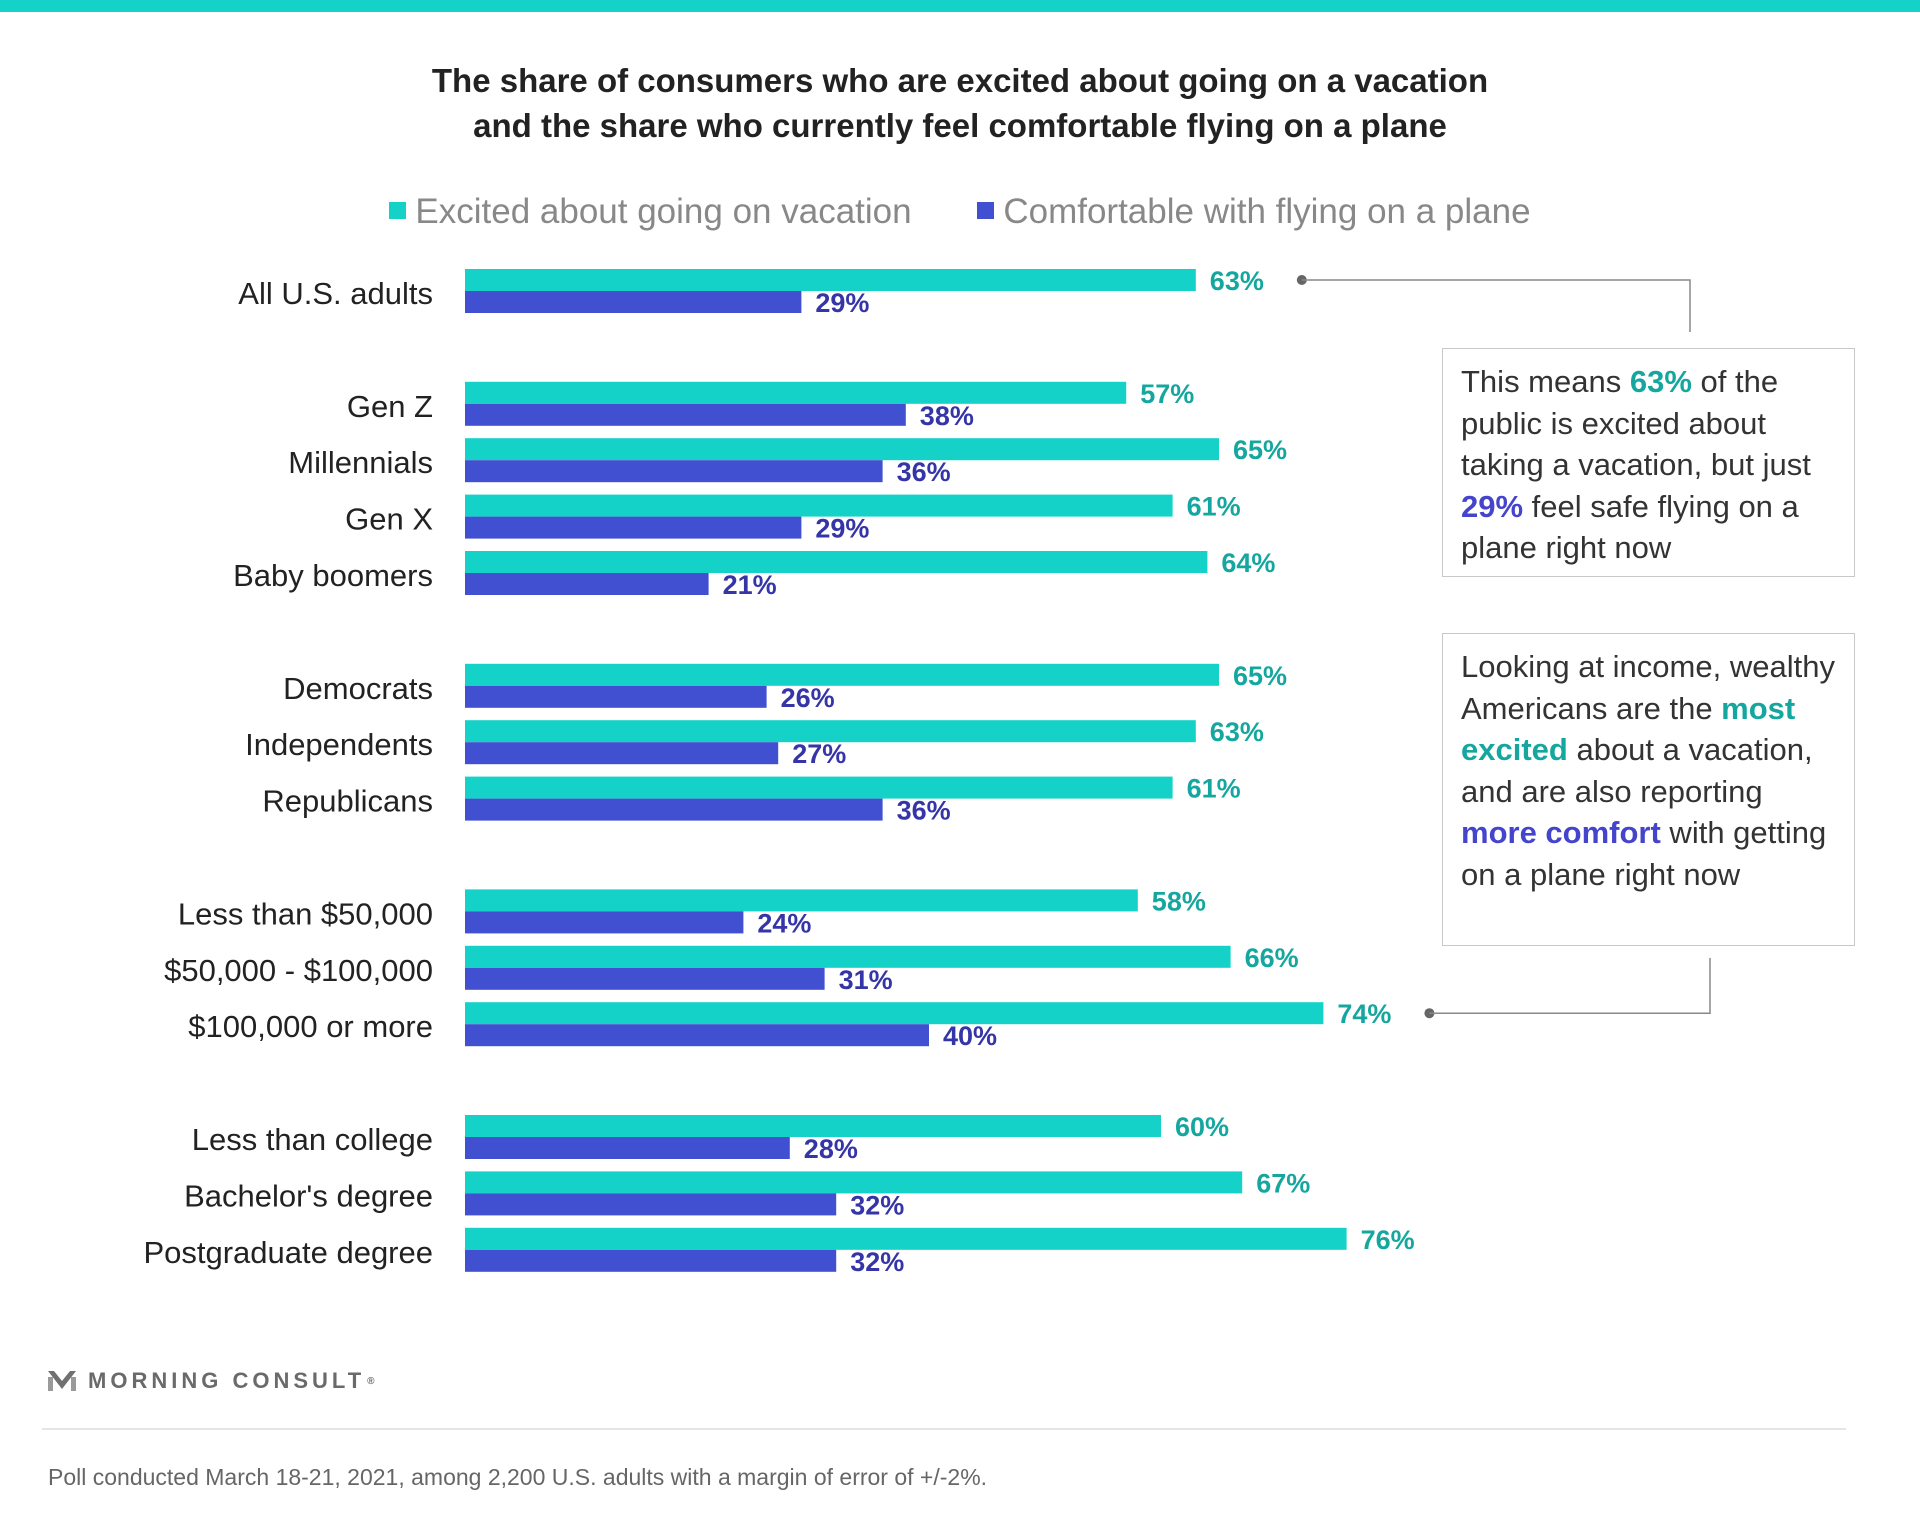  Describe the element at coordinates (587, 584) in the screenshot. I see `bar-comfortable-baby-boomers` at that location.